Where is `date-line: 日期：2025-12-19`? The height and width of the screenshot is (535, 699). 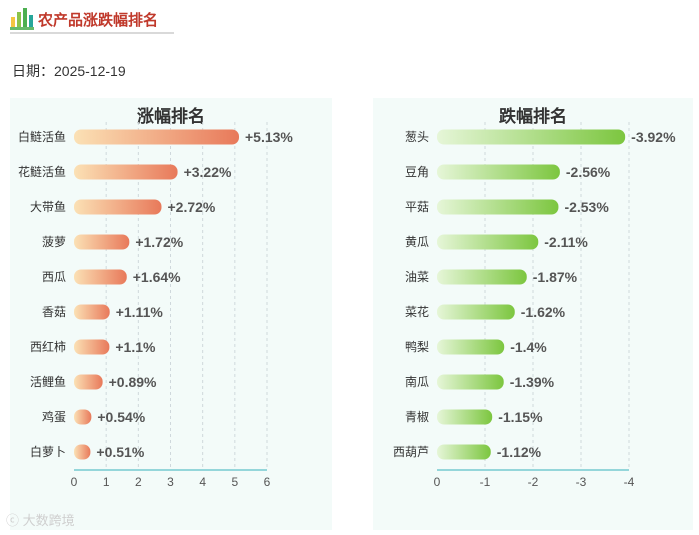
date-line: 日期：2025-12-19 is located at coordinates (69, 71).